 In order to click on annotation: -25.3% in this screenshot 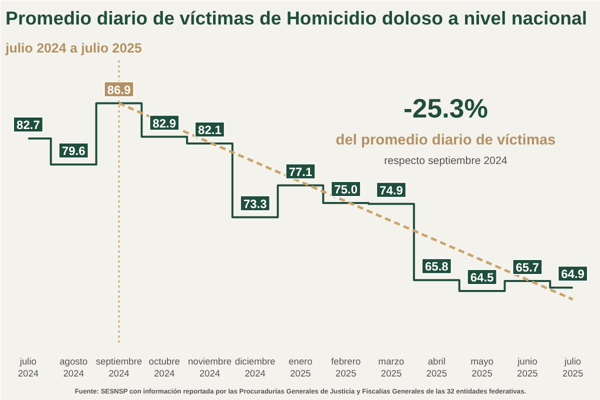, I will do `click(446, 108)`.